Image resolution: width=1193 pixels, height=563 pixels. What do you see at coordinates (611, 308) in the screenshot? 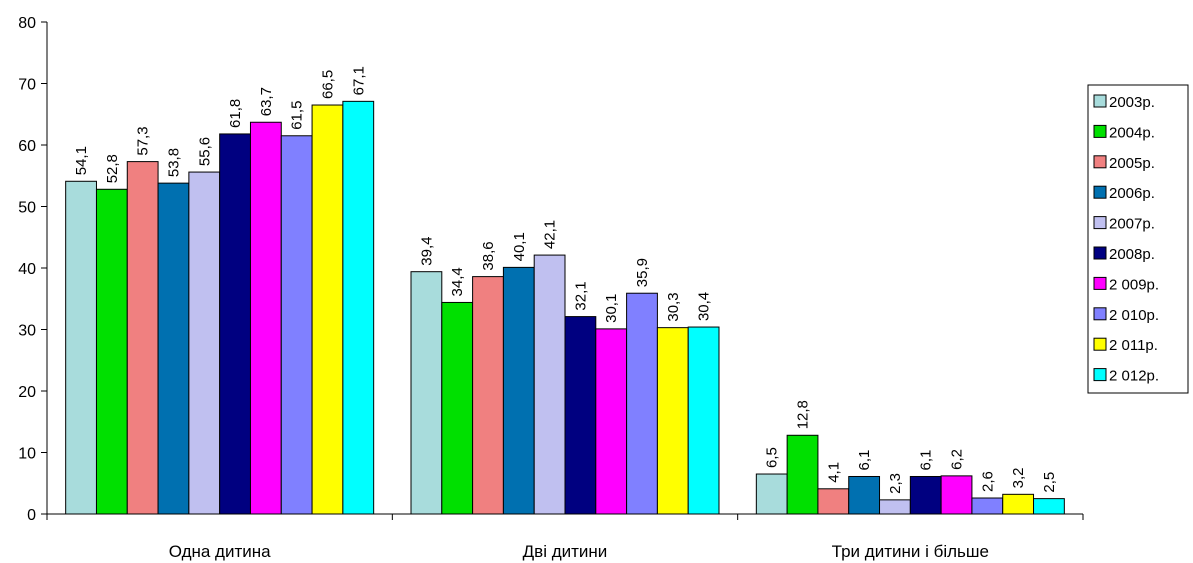
I see `data-label: 30,1` at bounding box center [611, 308].